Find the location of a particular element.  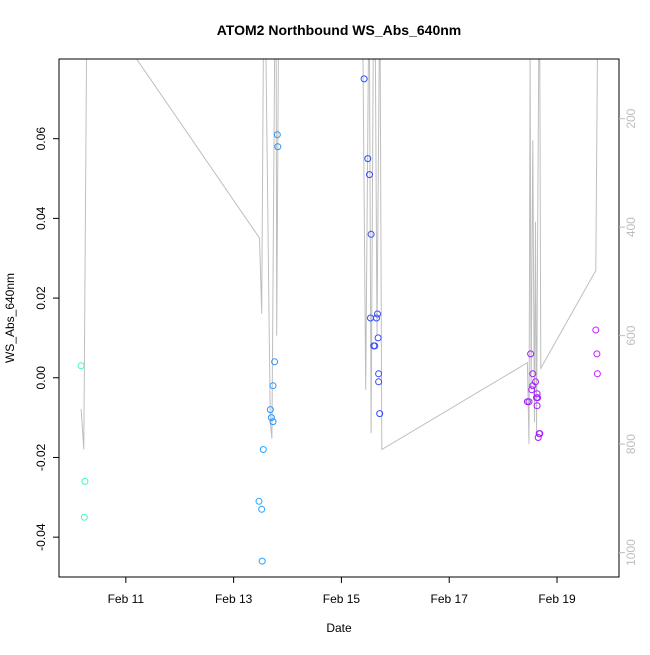

y-tick-label: 0.00 is located at coordinates (41, 378).